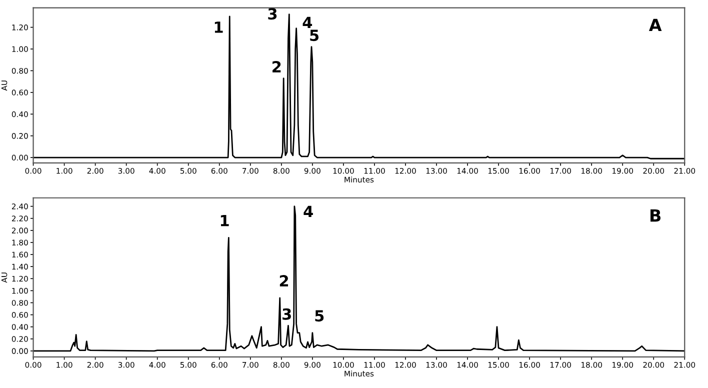 This screenshot has width=708, height=388. What do you see at coordinates (655, 24) in the screenshot?
I see `annotation: A` at bounding box center [655, 24].